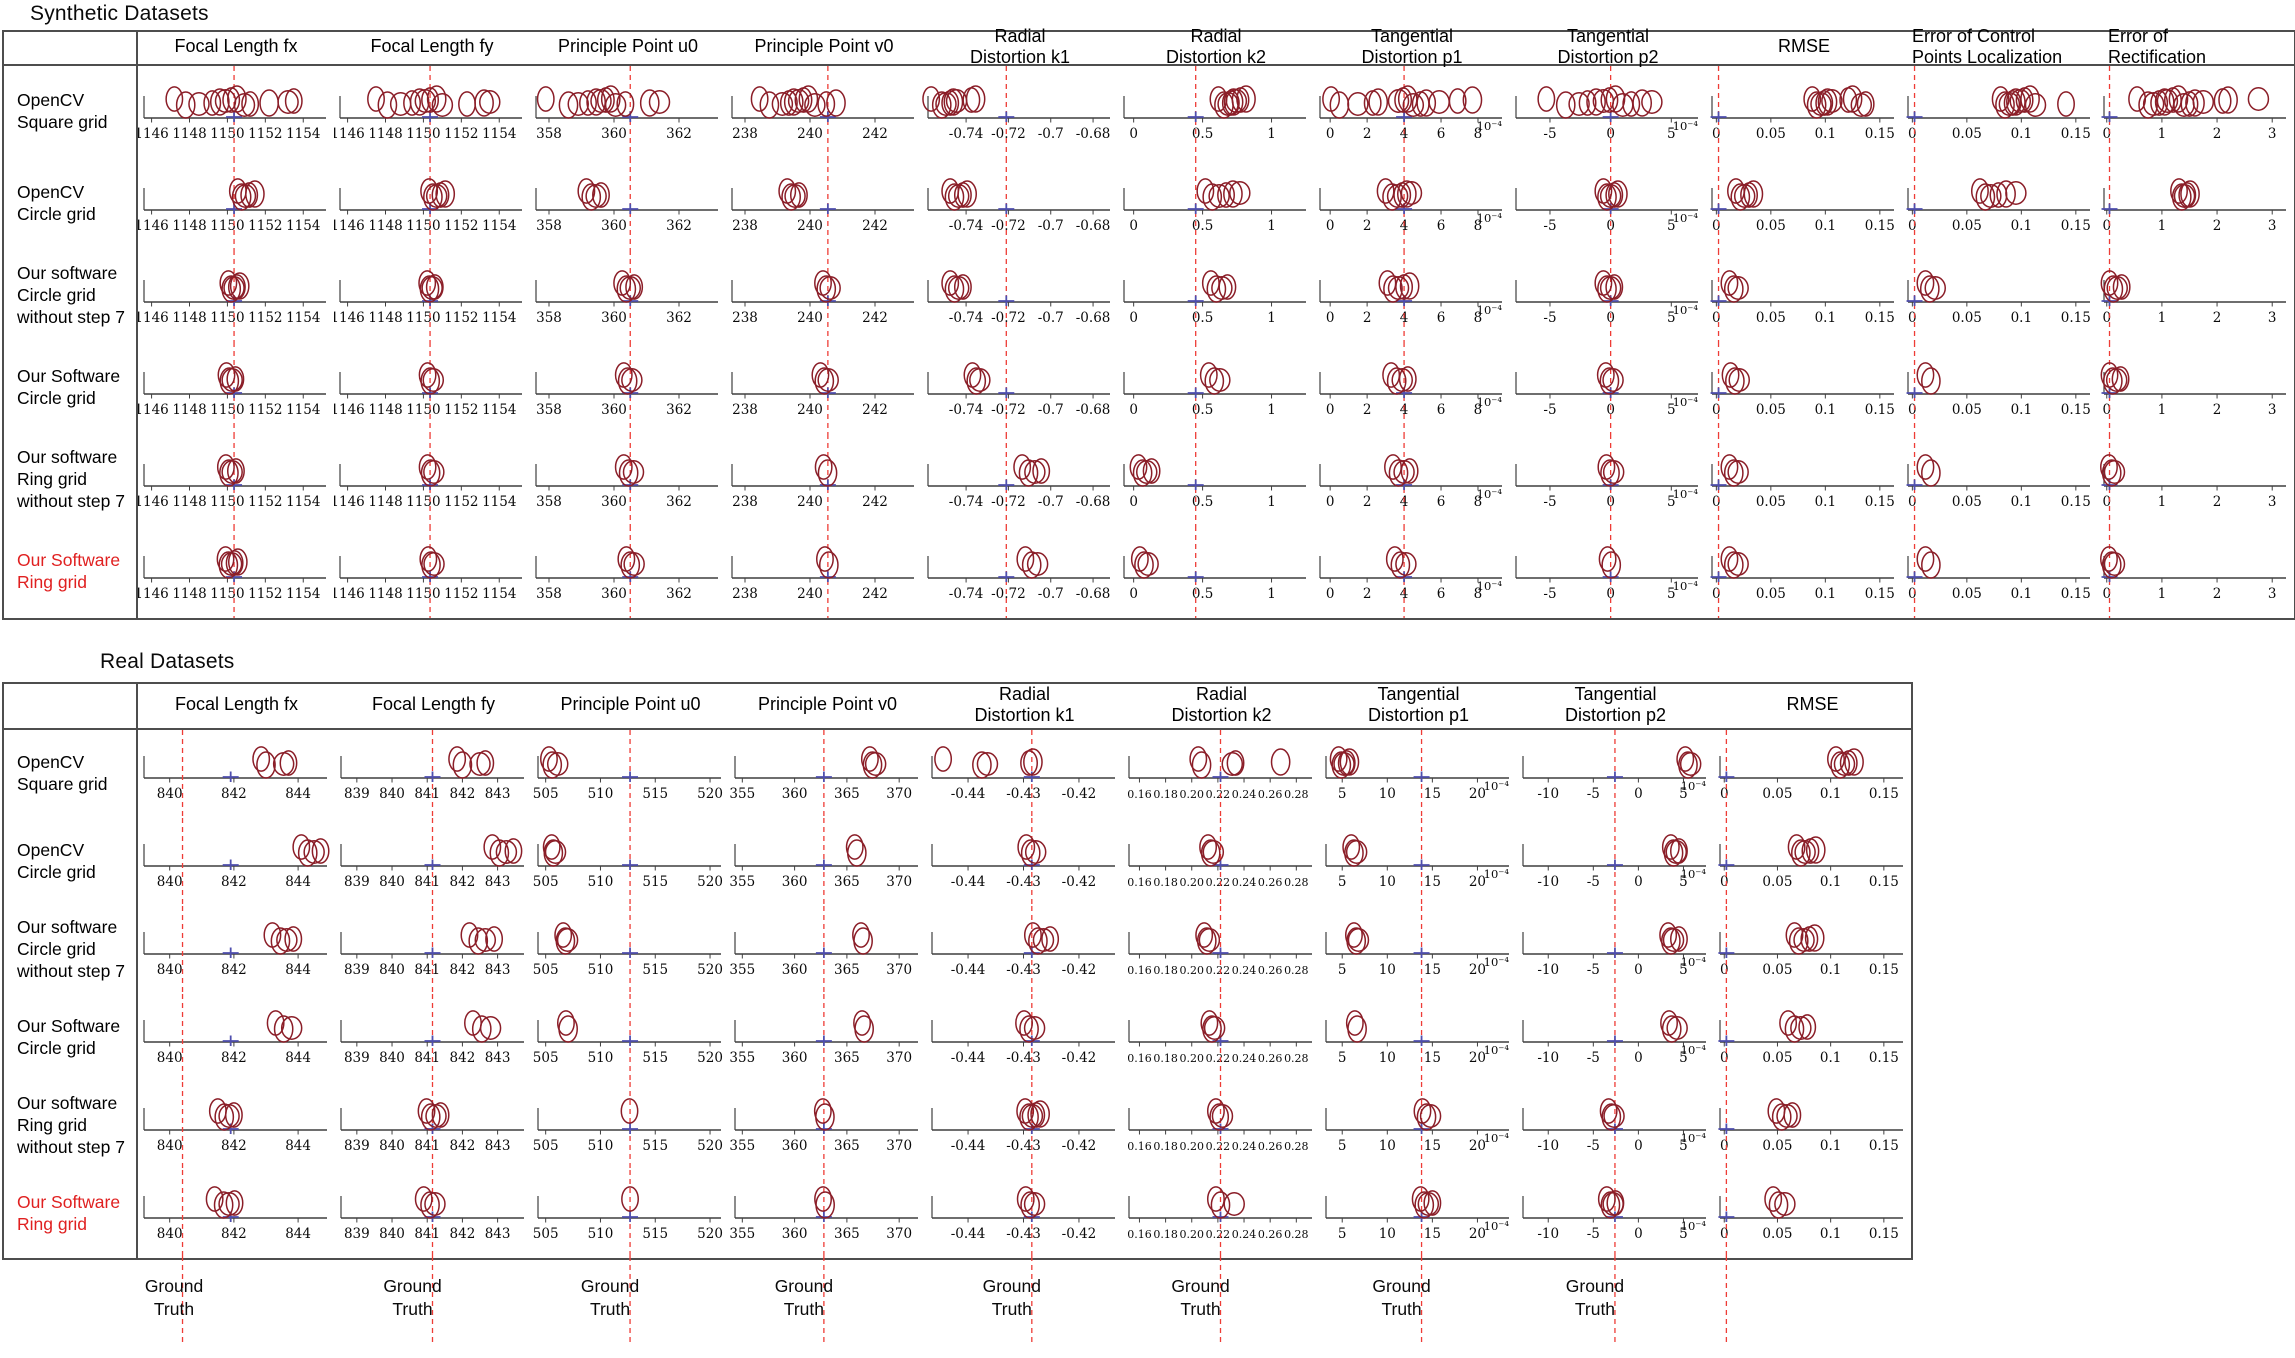  I want to click on tick-label: 0.18, so click(1165, 882).